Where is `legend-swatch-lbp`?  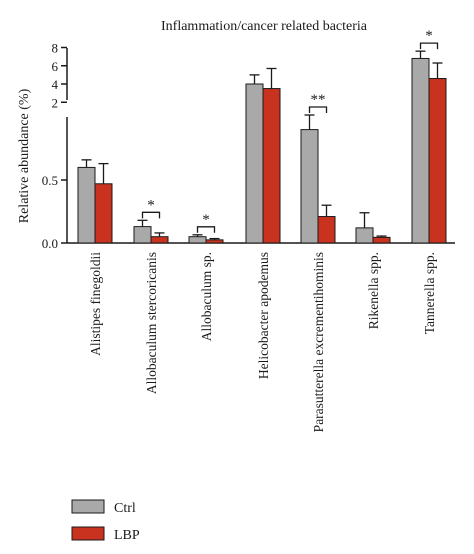
legend-swatch-lbp is located at coordinates (88, 533).